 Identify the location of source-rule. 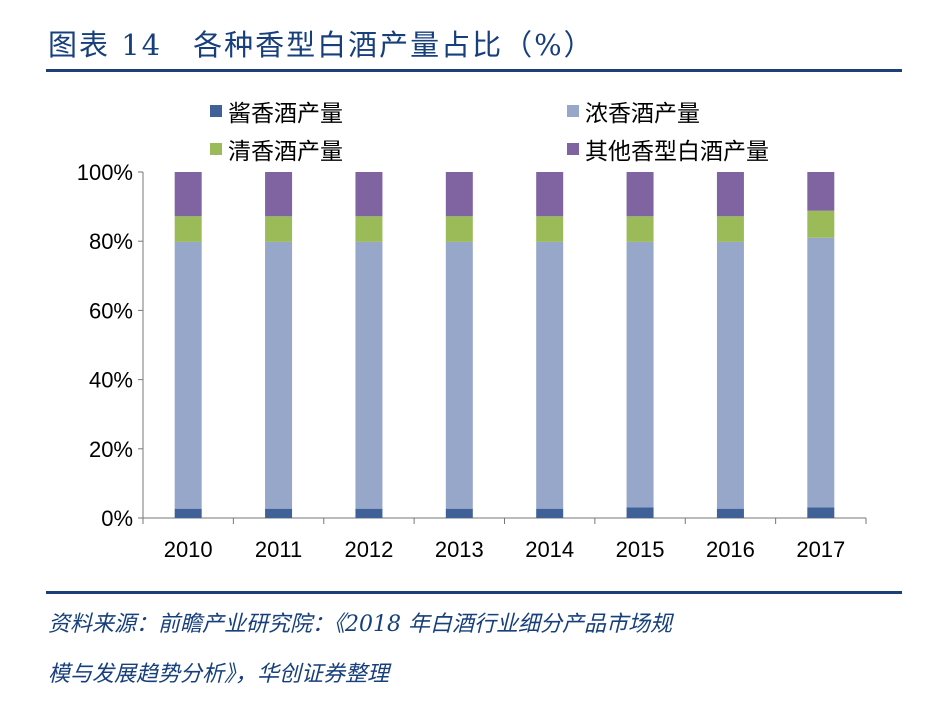
(474, 592).